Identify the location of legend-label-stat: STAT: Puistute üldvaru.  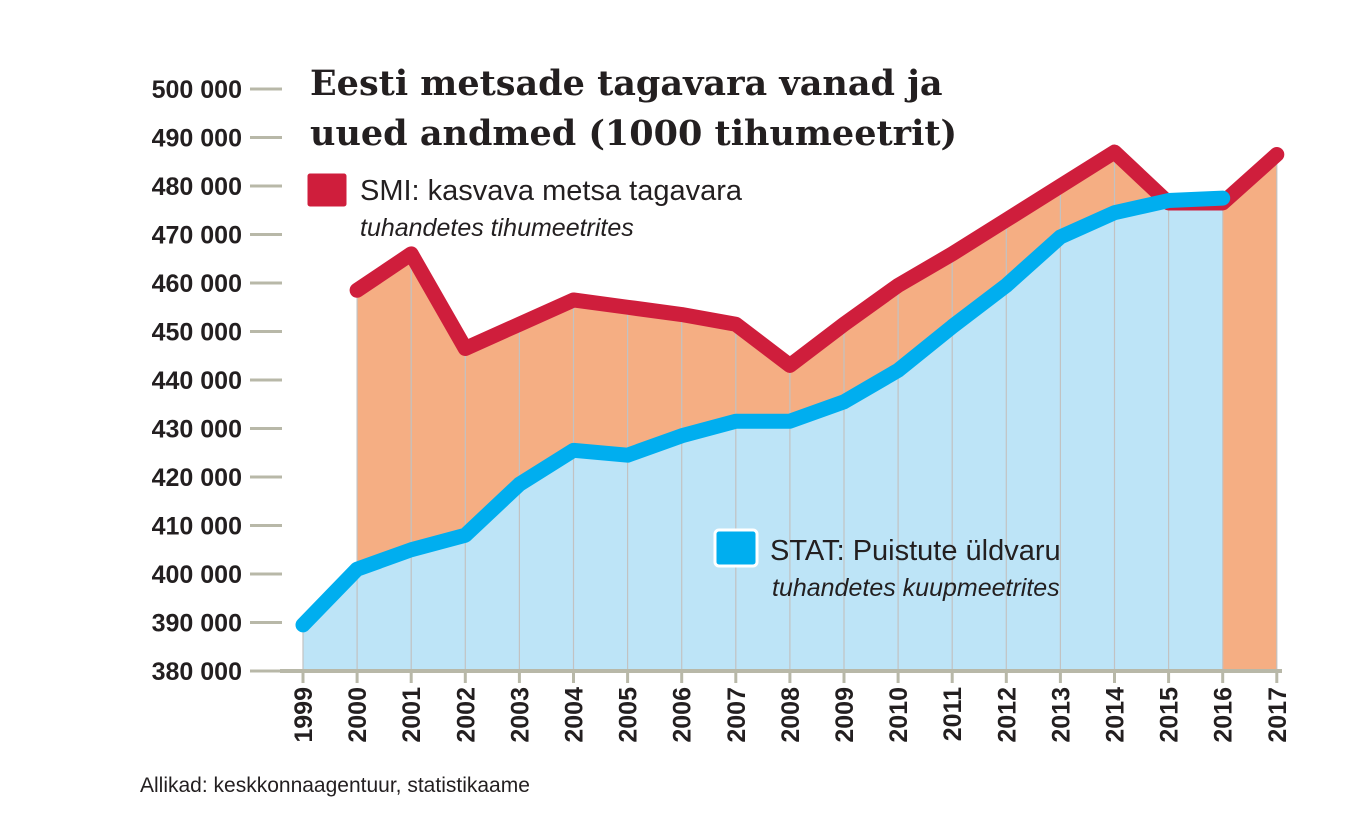
(915, 551).